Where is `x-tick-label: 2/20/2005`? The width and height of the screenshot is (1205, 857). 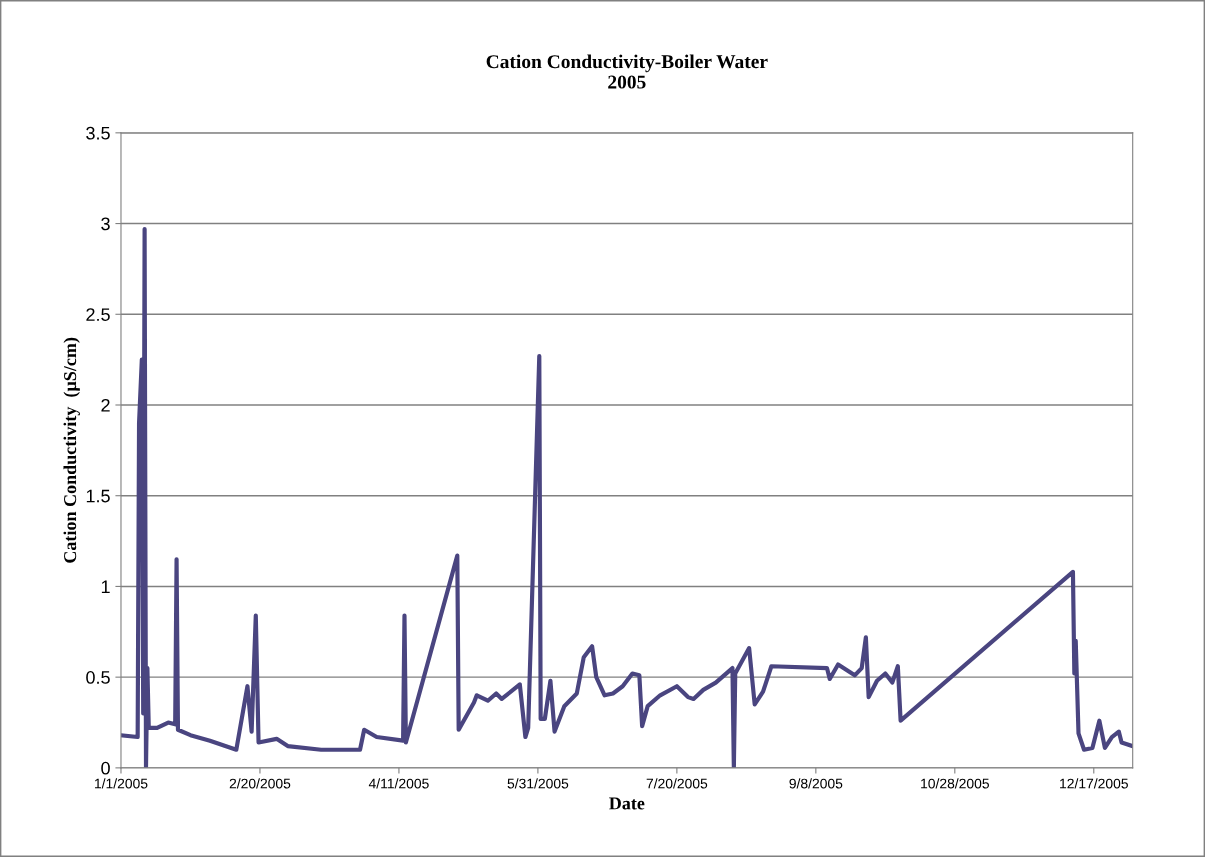 x-tick-label: 2/20/2005 is located at coordinates (260, 783).